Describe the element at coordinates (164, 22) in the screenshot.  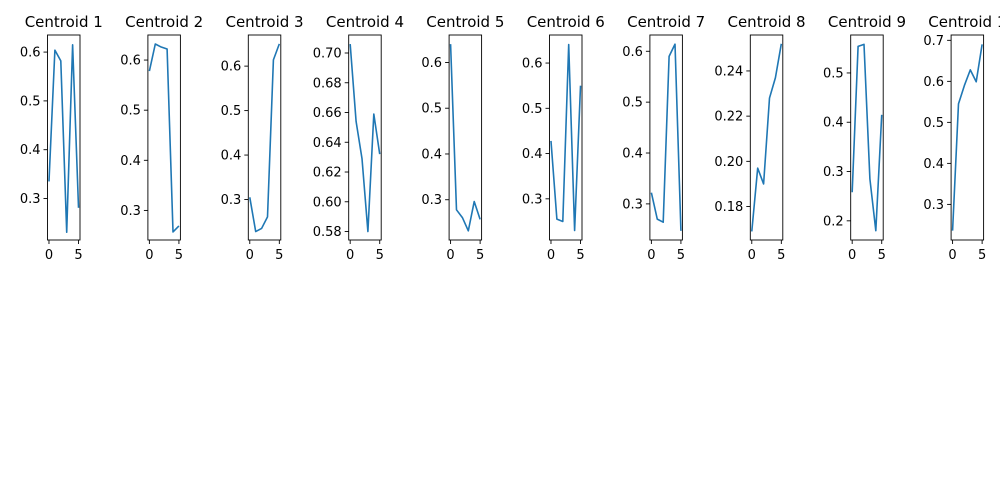
I see `subplot-title: Centroid 2` at that location.